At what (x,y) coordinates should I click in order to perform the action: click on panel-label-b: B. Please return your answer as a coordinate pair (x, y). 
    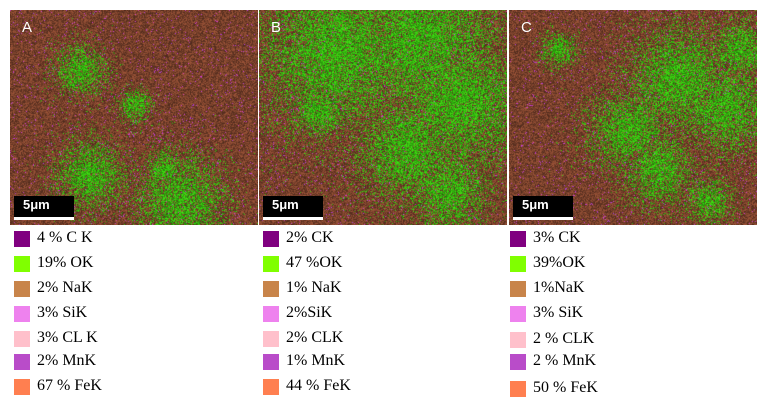
    Looking at the image, I should click on (276, 27).